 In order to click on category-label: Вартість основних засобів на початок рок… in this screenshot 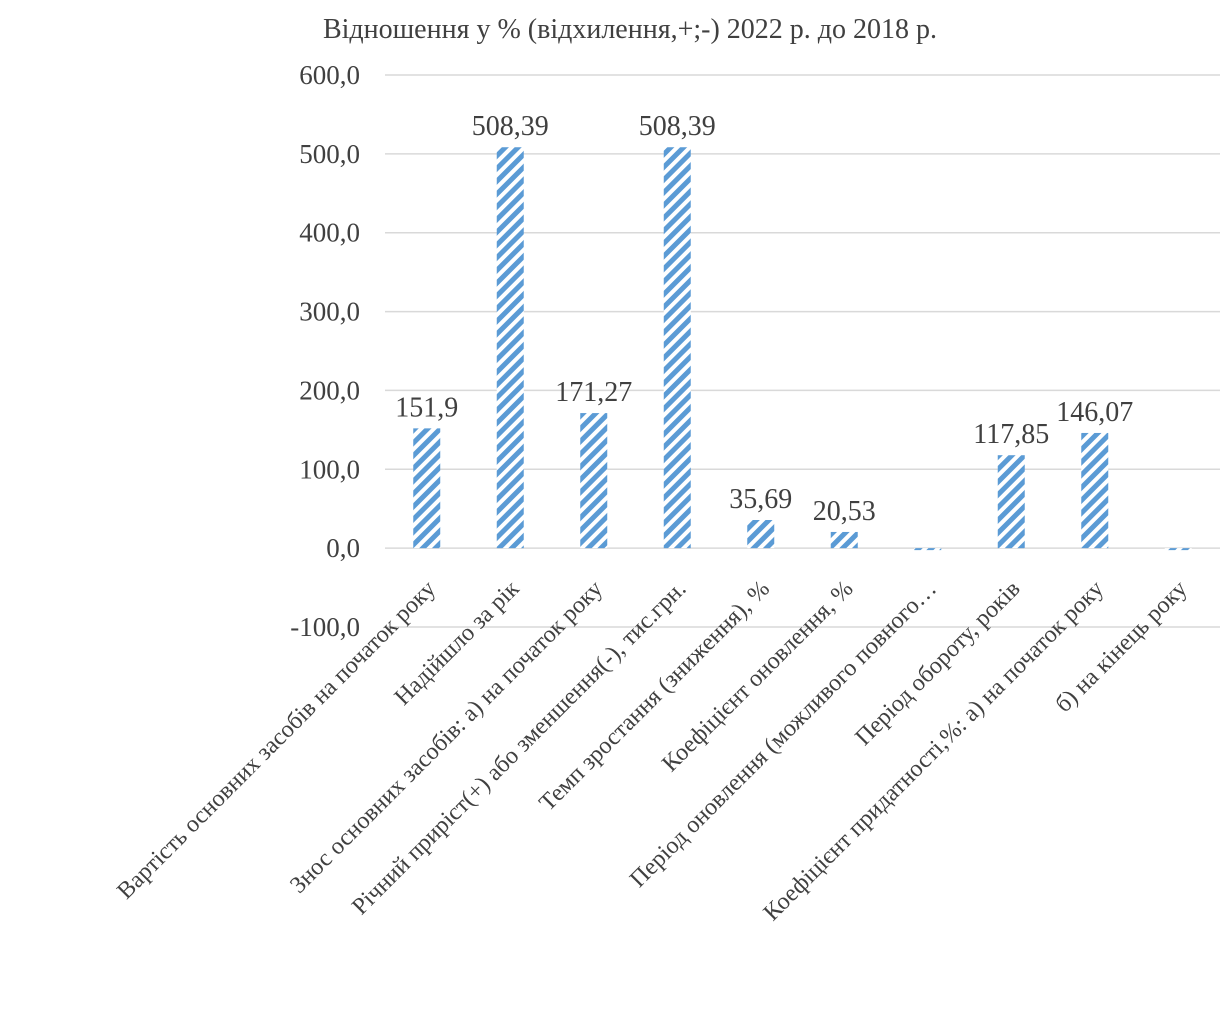, I will do `click(276, 740)`.